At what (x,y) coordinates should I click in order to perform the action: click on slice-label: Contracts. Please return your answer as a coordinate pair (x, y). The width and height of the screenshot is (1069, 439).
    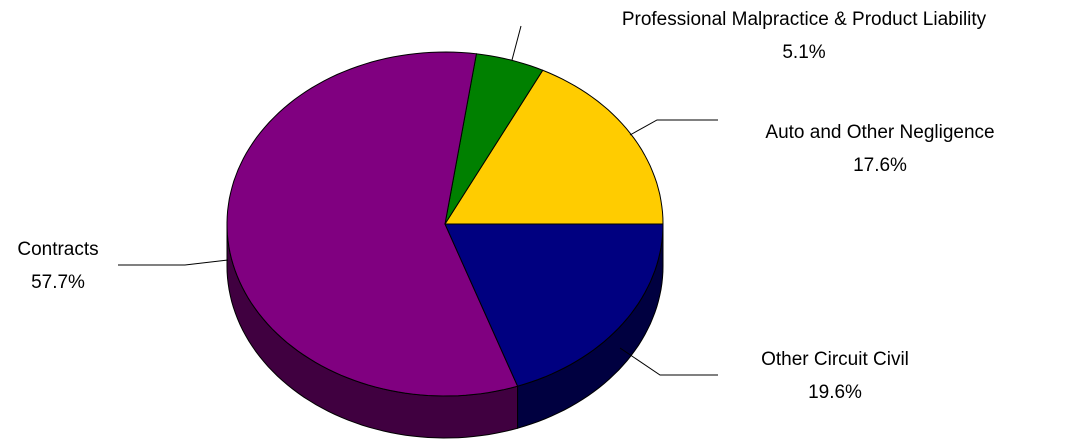
    Looking at the image, I should click on (57, 249).